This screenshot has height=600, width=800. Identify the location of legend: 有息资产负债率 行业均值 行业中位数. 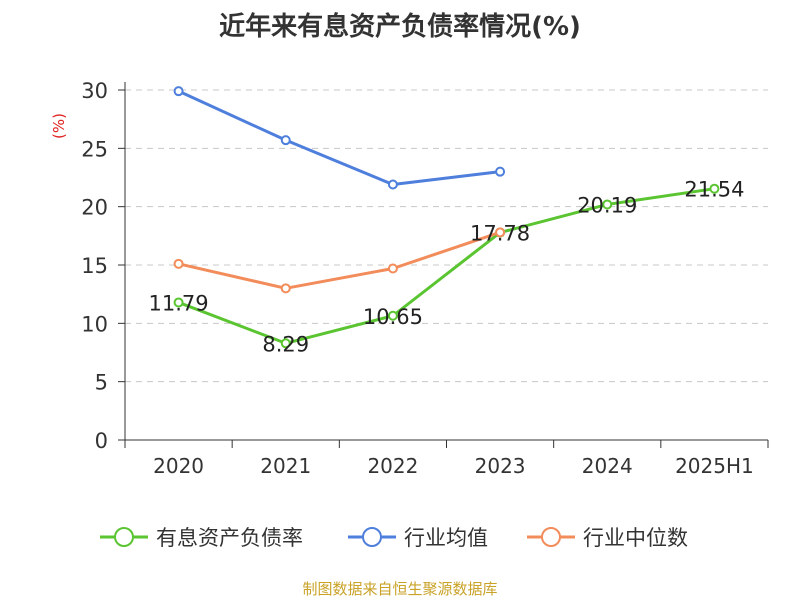
(394, 538).